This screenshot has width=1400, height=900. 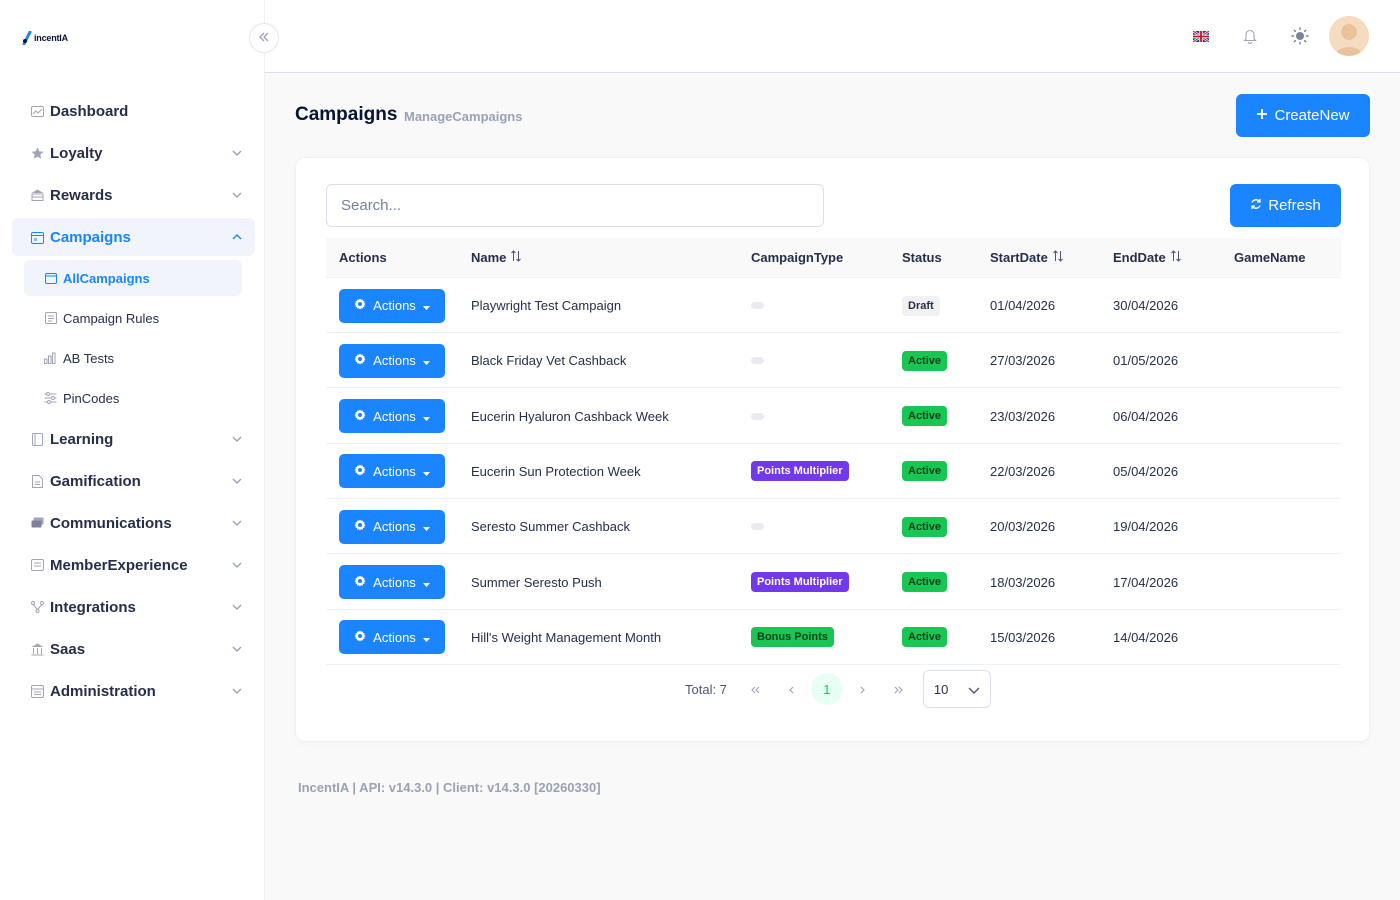 What do you see at coordinates (1201, 36) in the screenshot?
I see `uk-flag-icon` at bounding box center [1201, 36].